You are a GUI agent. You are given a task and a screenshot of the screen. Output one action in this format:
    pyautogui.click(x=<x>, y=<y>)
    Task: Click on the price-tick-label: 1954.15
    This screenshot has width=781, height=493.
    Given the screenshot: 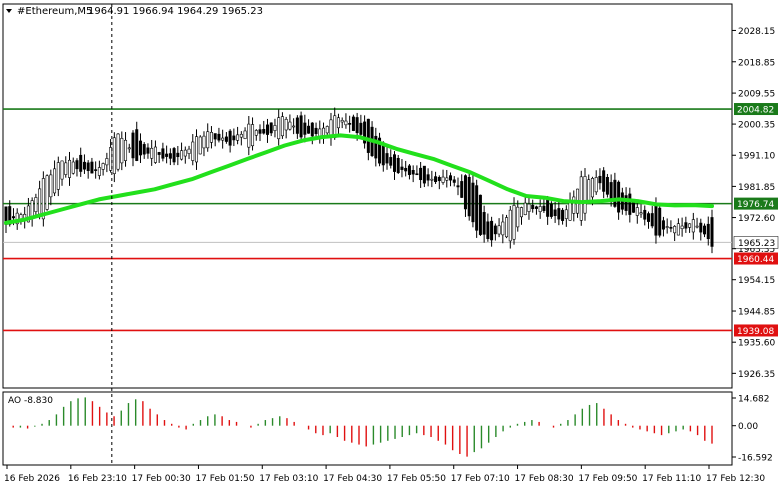 What is the action you would take?
    pyautogui.click(x=756, y=281)
    